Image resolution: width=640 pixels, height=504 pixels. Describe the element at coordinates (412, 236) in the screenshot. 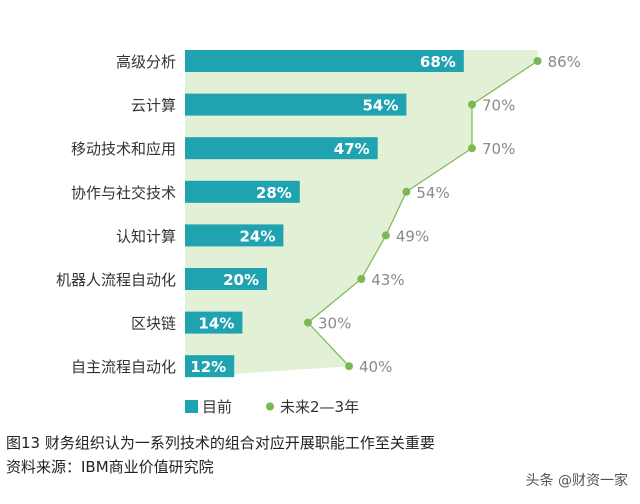

I see `future-value-label: 49%` at that location.